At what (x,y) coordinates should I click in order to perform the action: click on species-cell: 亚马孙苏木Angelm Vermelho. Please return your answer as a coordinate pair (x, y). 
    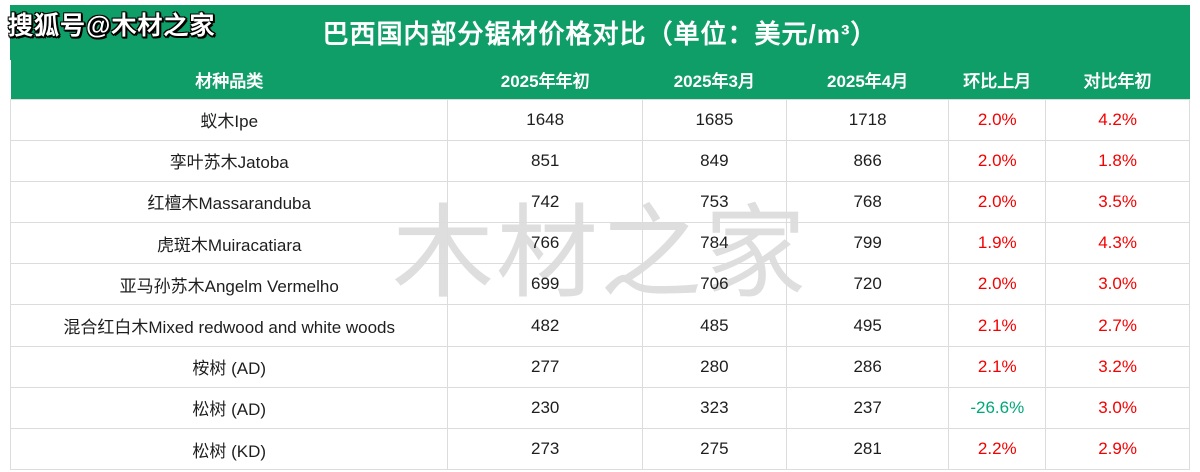
    Looking at the image, I should click on (229, 284).